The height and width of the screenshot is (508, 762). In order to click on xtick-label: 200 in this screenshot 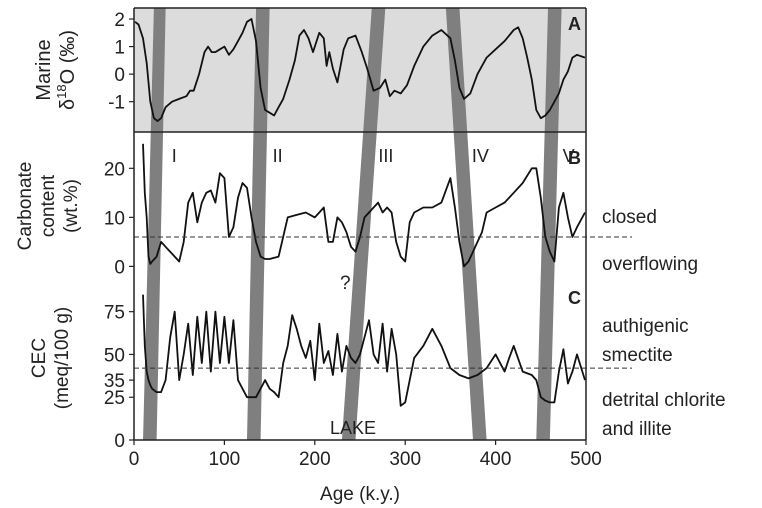, I will do `click(315, 459)`.